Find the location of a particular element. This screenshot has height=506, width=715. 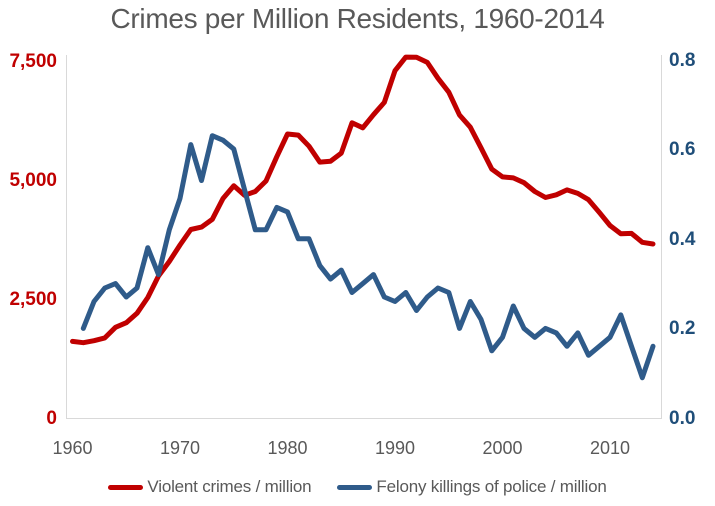

chart-title: Crimes per Million Residents, 1960-2014 is located at coordinates (357, 18).